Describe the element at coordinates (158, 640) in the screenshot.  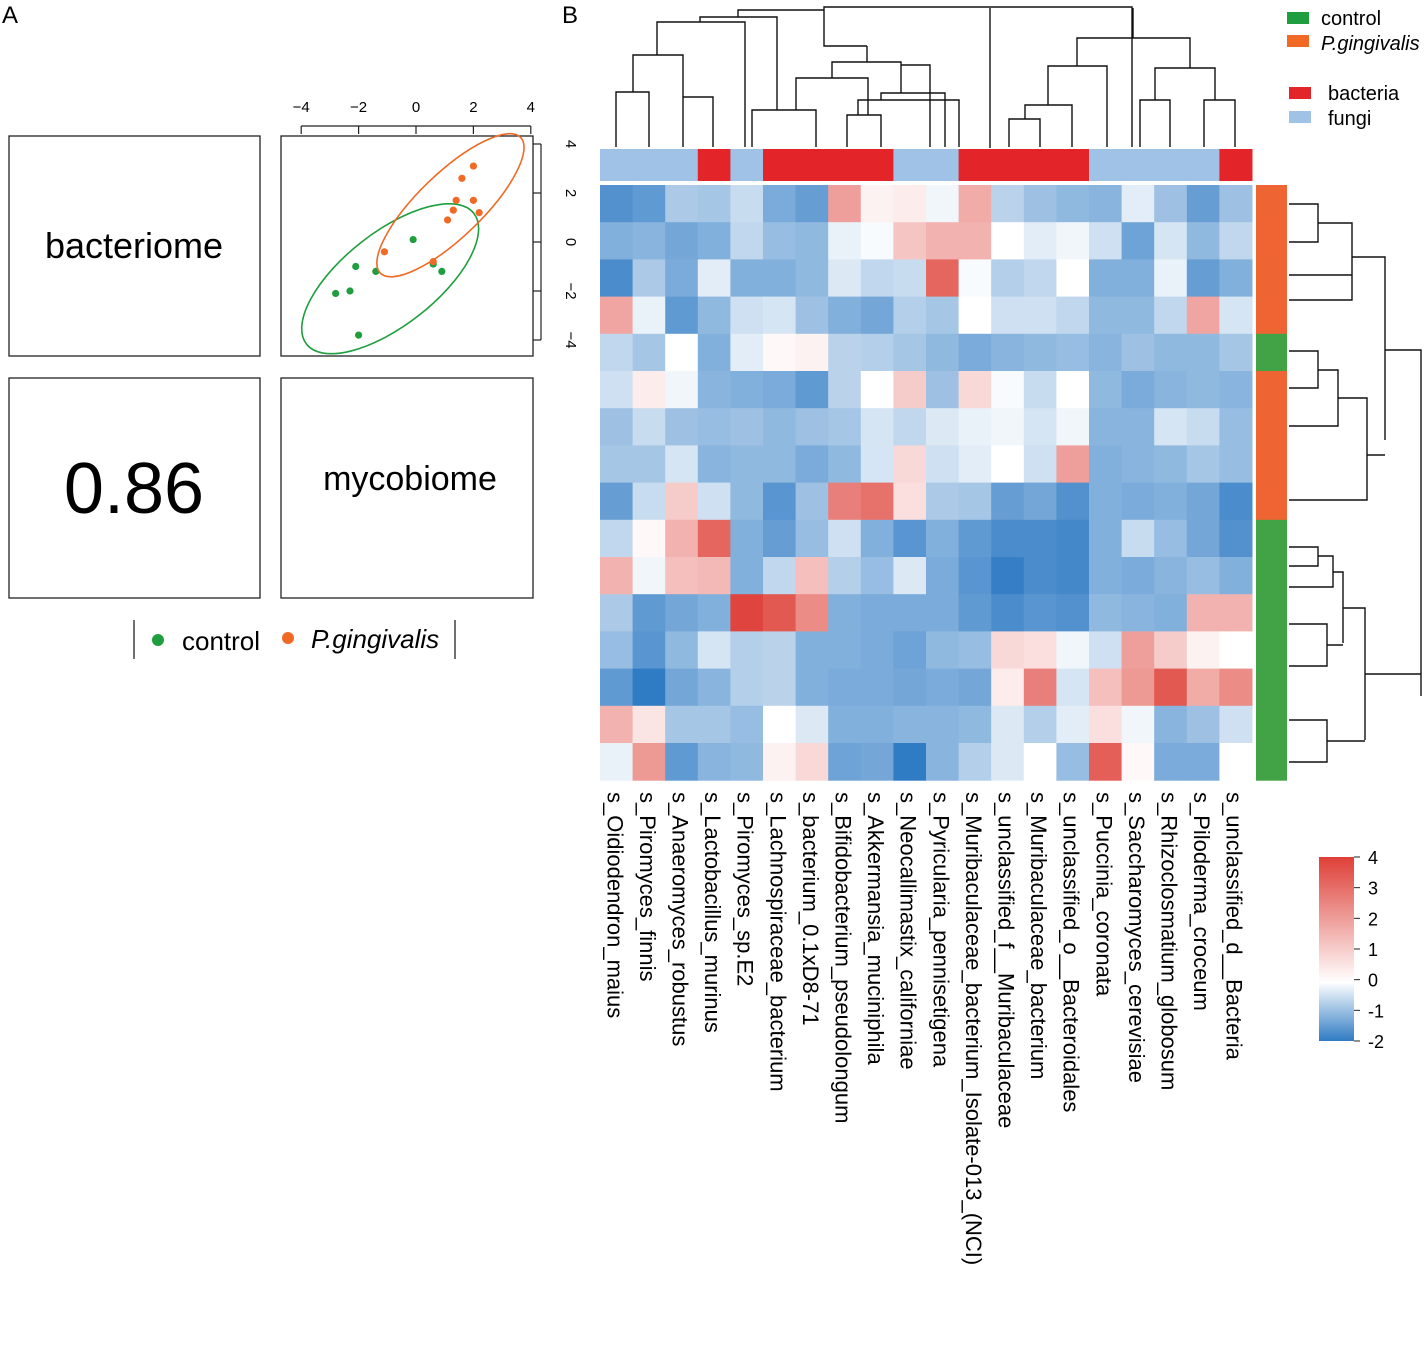
I see `legend-dot-control` at that location.